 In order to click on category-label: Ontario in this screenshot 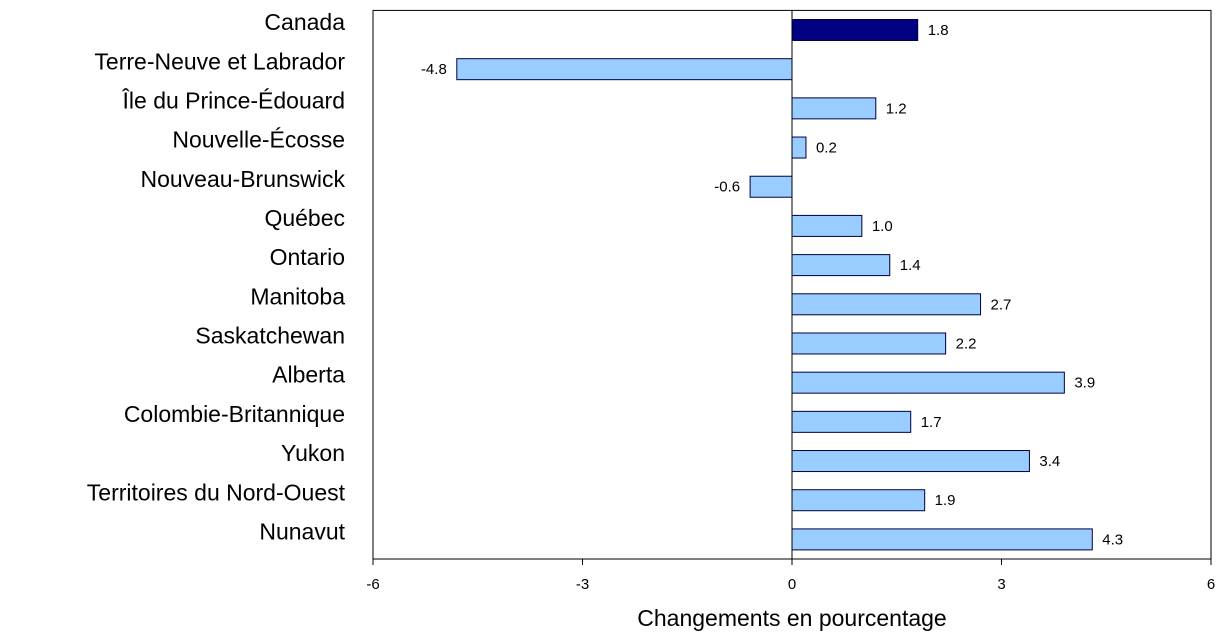, I will do `click(307, 257)`.